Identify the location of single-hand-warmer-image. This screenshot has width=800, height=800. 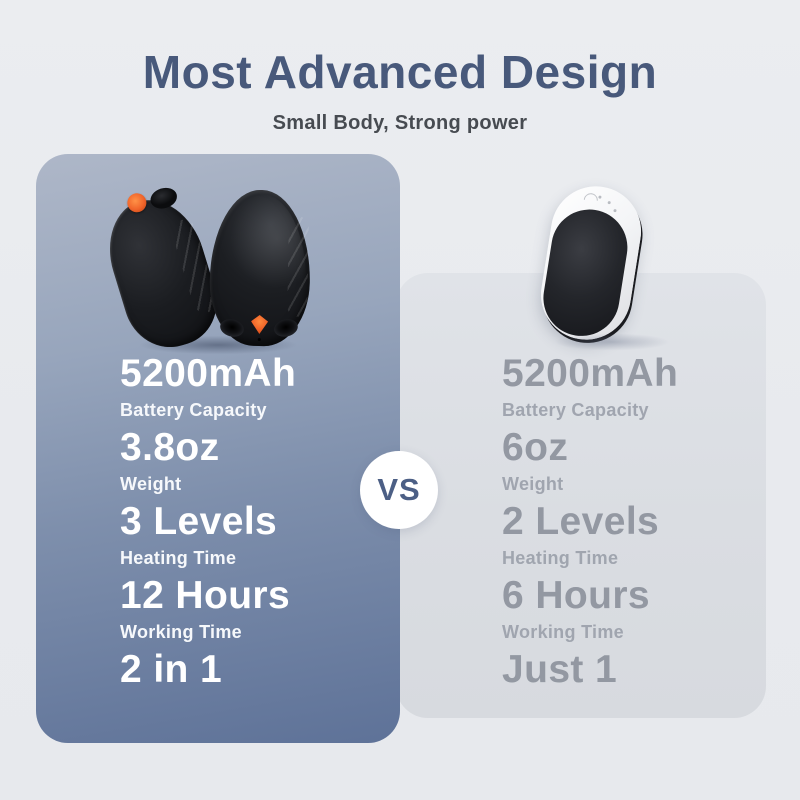
(591, 263).